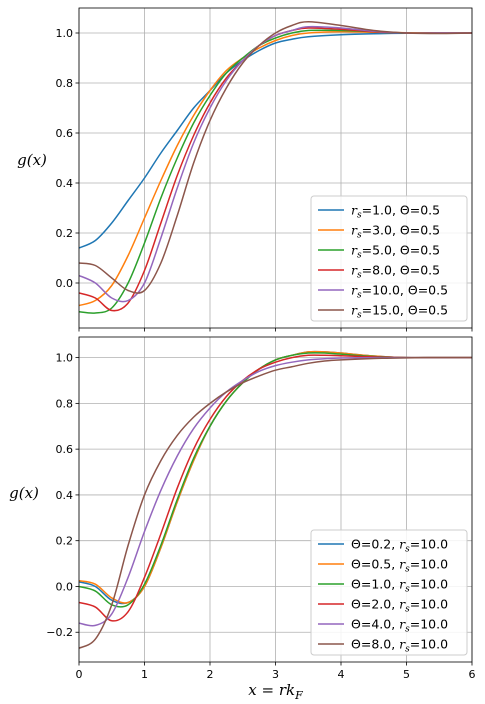 The image size is (485, 704). Describe the element at coordinates (210, 674) in the screenshot. I see `x-tick-label: 2` at that location.